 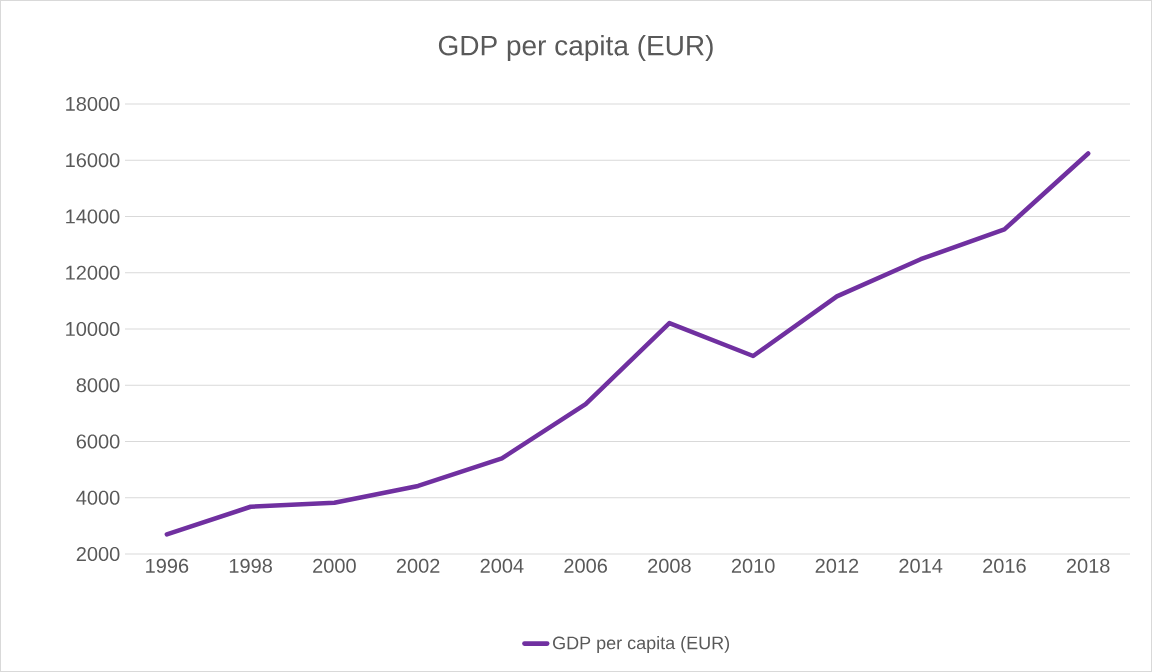 I want to click on y-tick-label: 2000, so click(x=98, y=554).